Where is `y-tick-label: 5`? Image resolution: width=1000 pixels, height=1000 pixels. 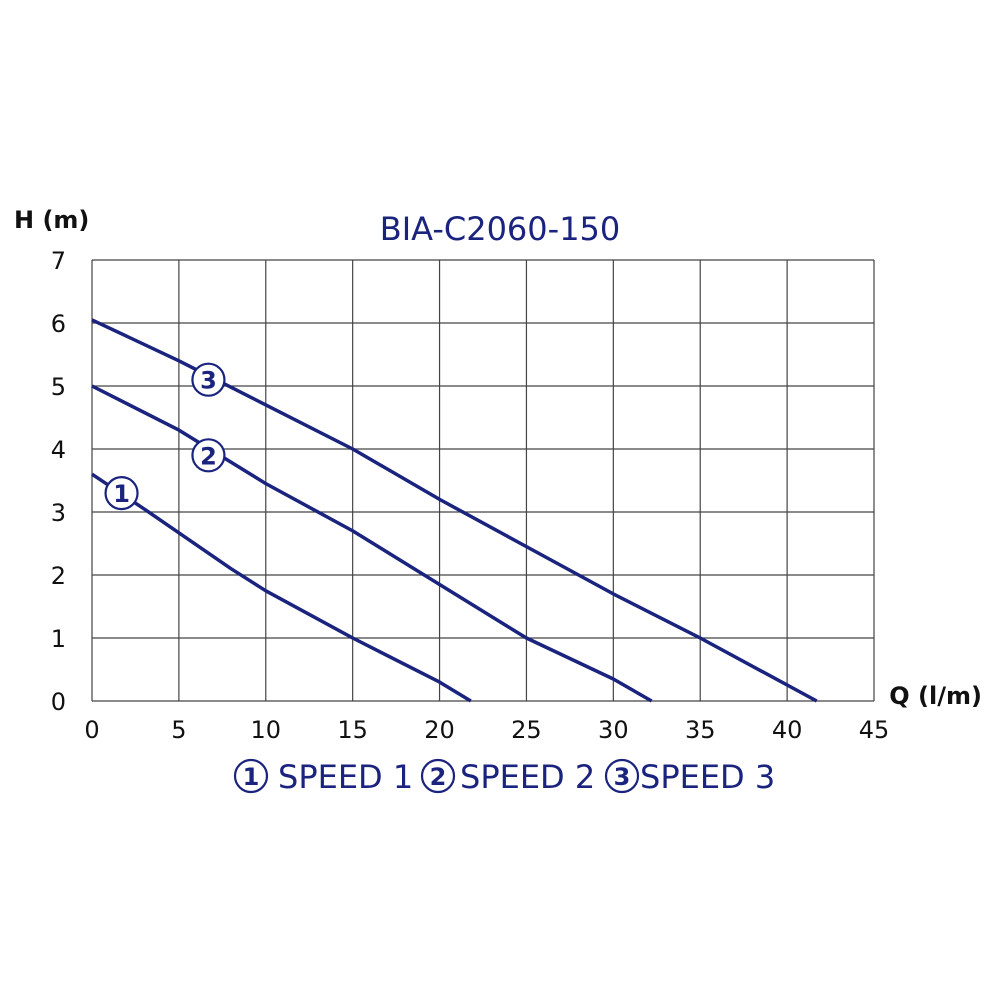 y-tick-label: 5 is located at coordinates (58, 387).